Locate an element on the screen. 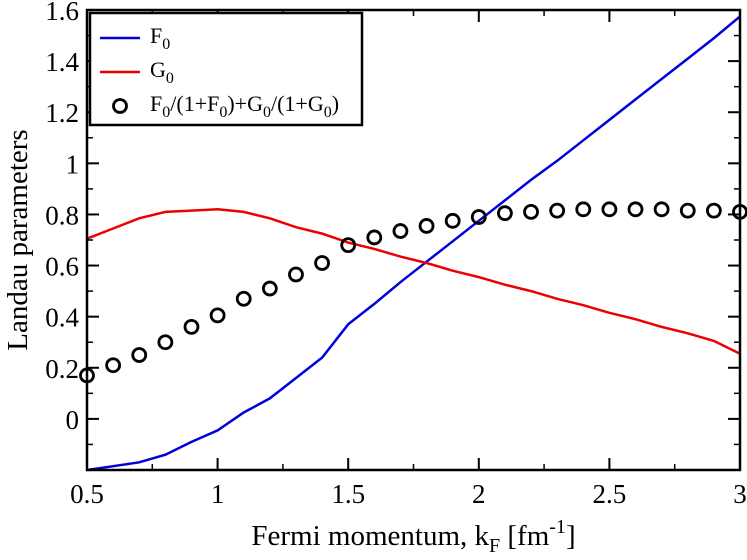  legend: F0 G0 F0/(1+F0)+G0/(1+G0) is located at coordinates (226, 69).